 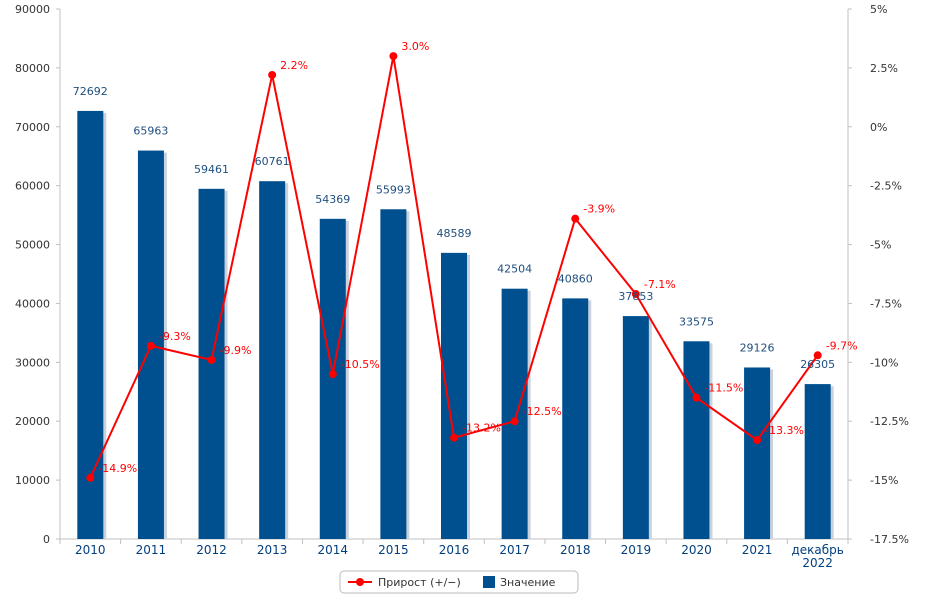 I want to click on legend: Прирост (+/−) Значение, so click(x=459, y=582).